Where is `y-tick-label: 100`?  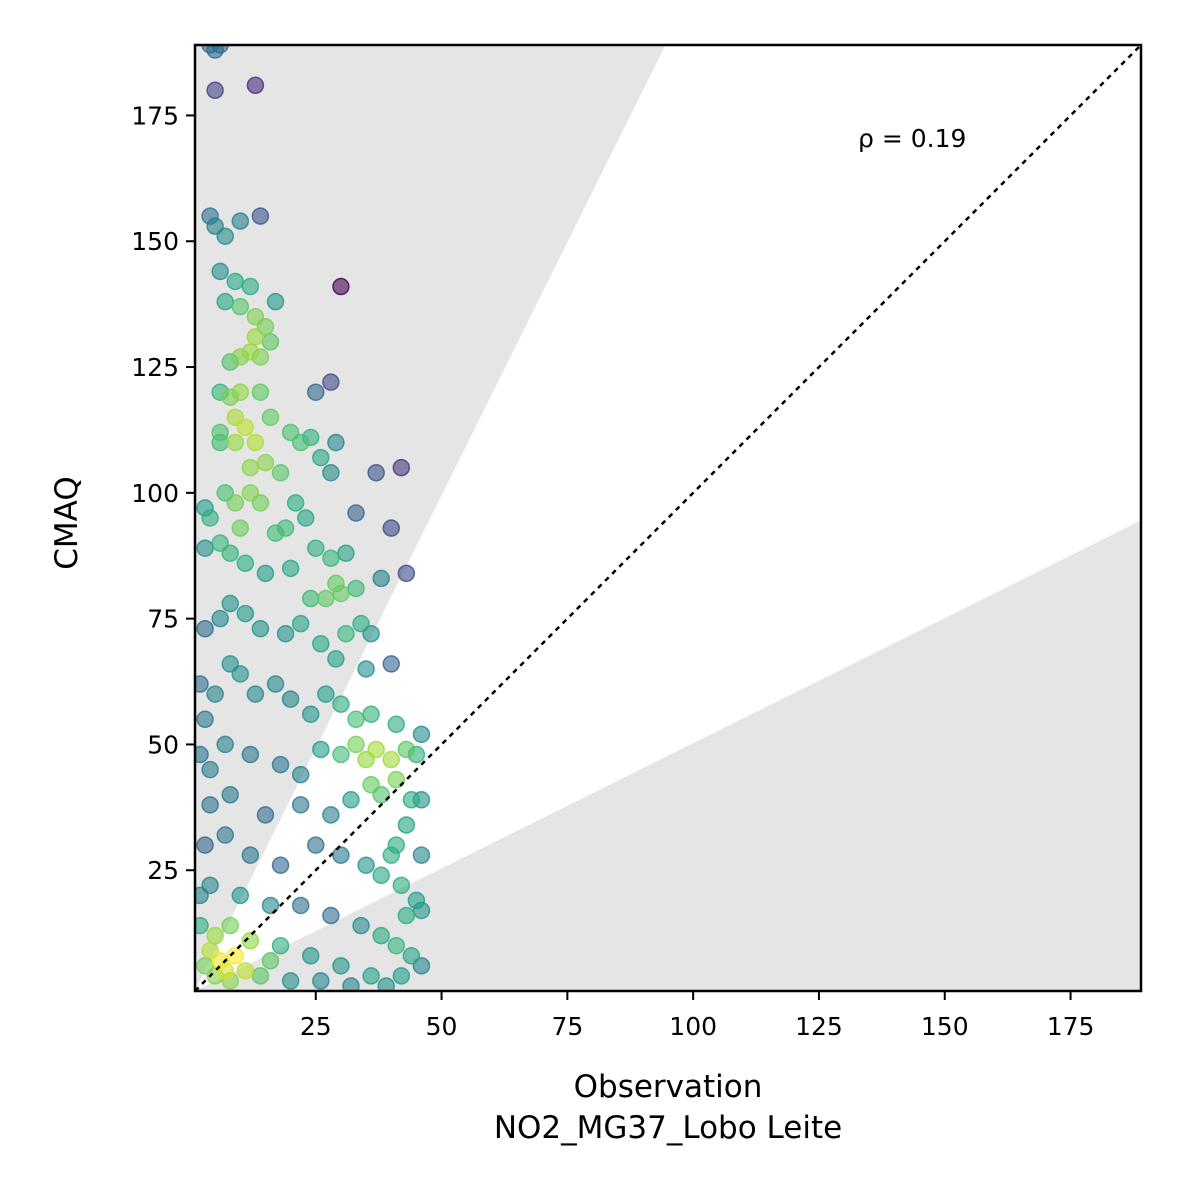
y-tick-label: 100 is located at coordinates (155, 493).